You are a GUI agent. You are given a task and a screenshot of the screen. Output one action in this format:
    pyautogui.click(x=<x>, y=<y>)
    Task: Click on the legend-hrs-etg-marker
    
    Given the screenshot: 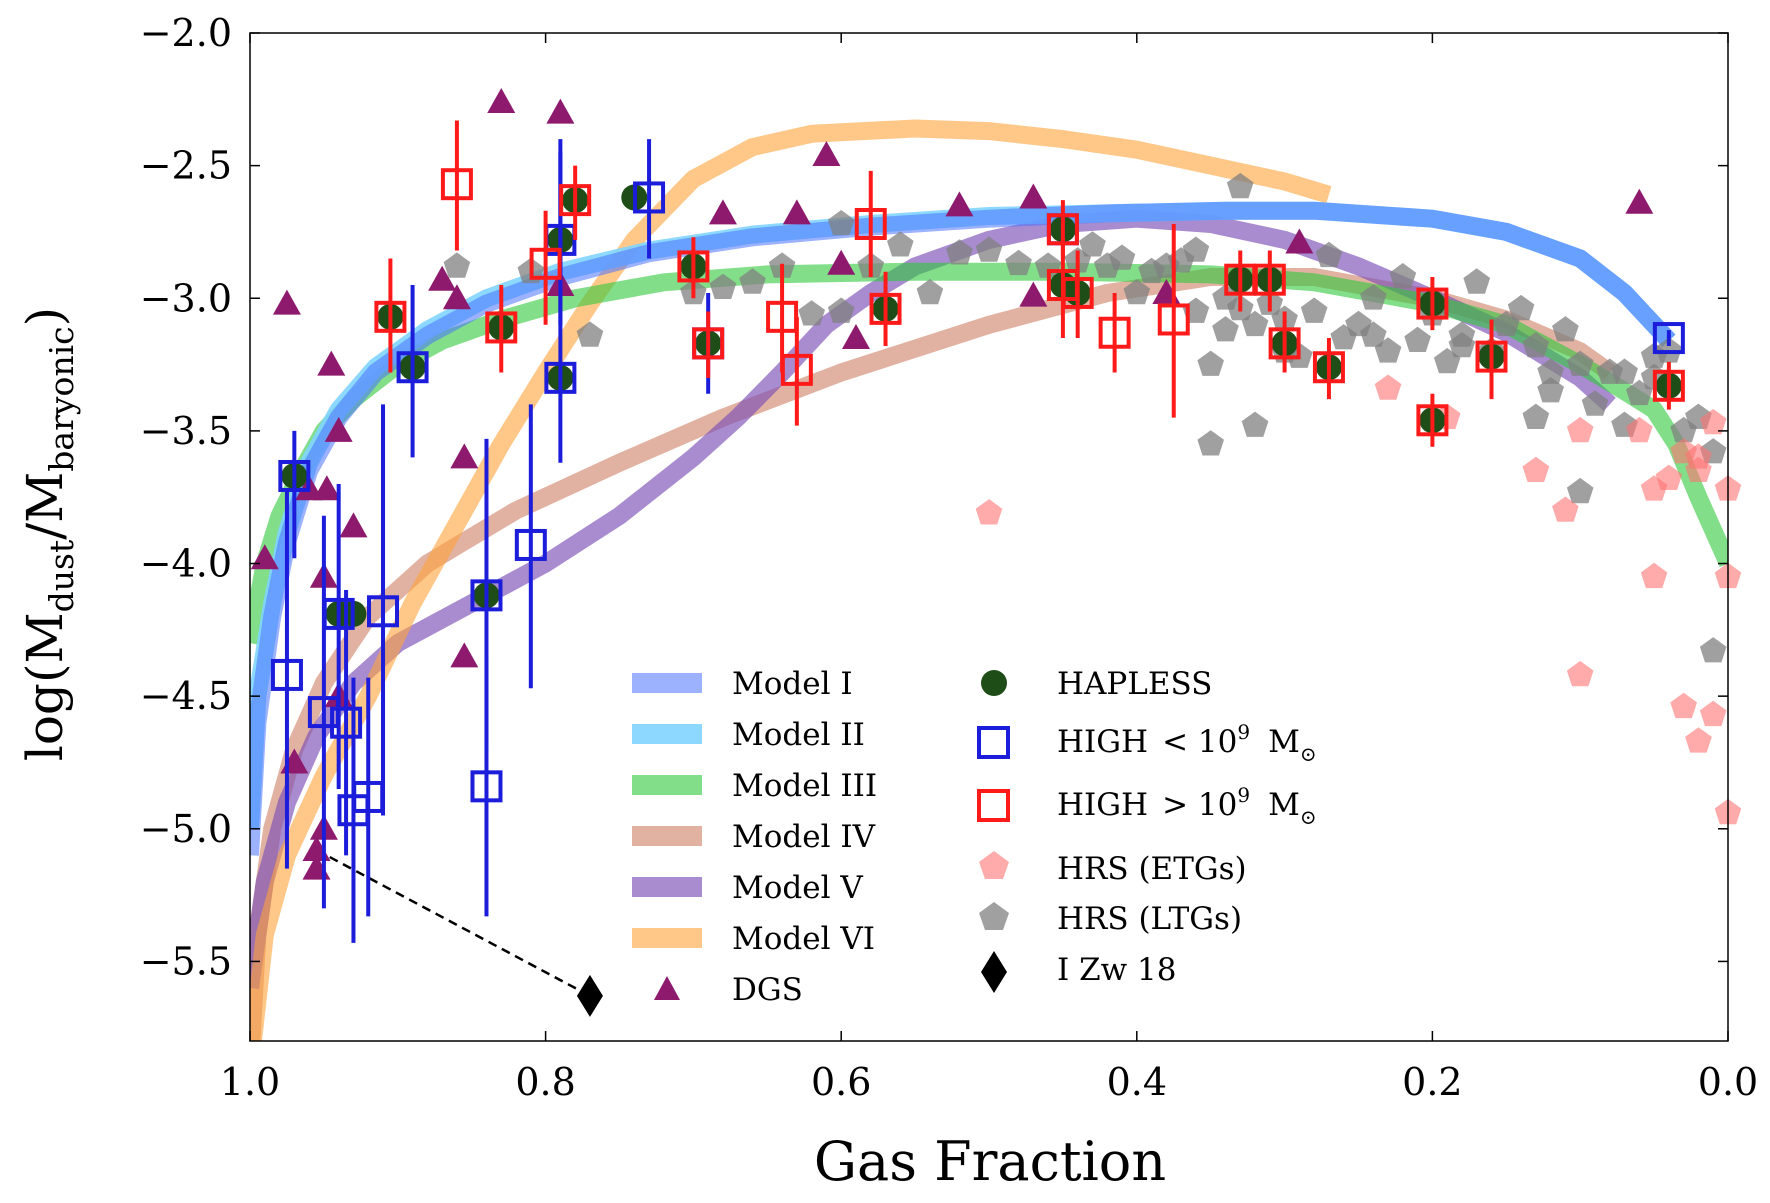 What is the action you would take?
    pyautogui.click(x=994, y=865)
    